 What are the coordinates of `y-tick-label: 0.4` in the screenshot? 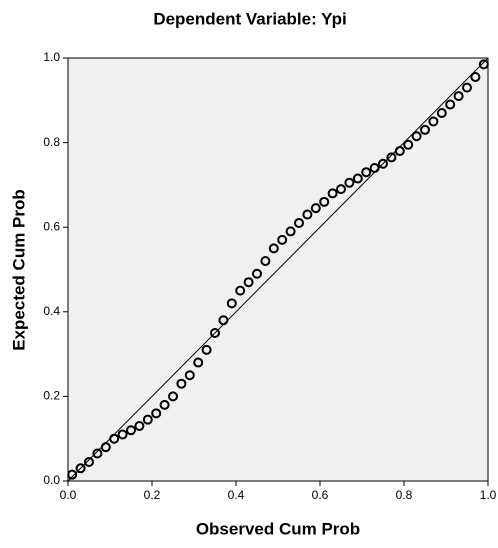 It's located at (51, 311).